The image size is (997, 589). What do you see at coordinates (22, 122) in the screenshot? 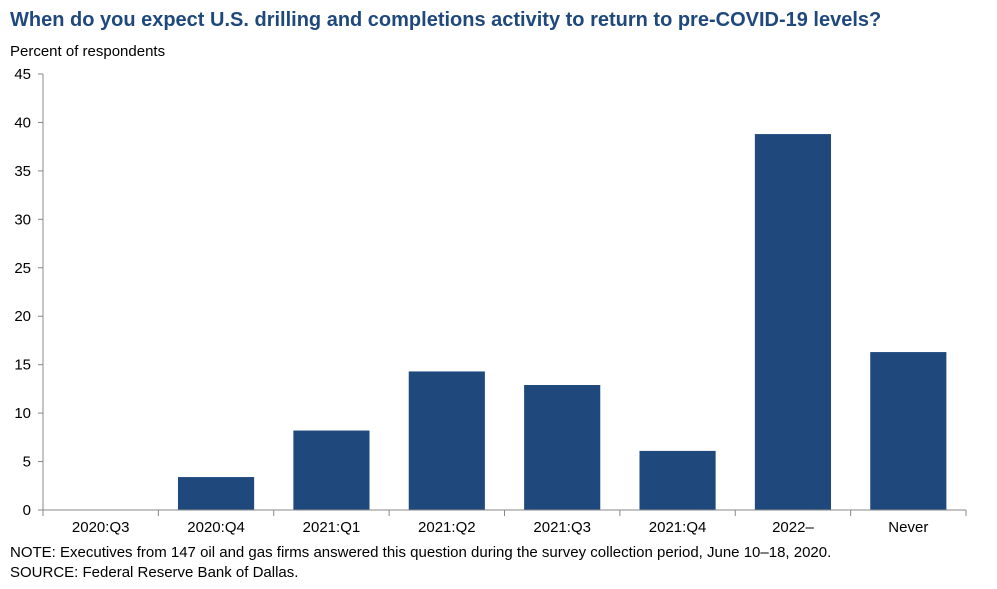
I see `y-tick-label: 40` at bounding box center [22, 122].